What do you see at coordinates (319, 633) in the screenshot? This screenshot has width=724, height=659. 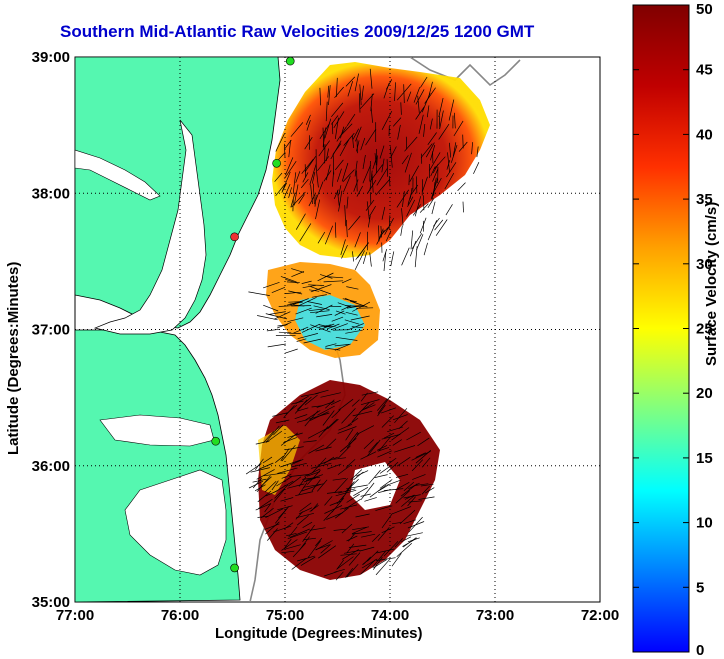 I see `x-axis-label: Longitude (Degrees:Minutes)` at bounding box center [319, 633].